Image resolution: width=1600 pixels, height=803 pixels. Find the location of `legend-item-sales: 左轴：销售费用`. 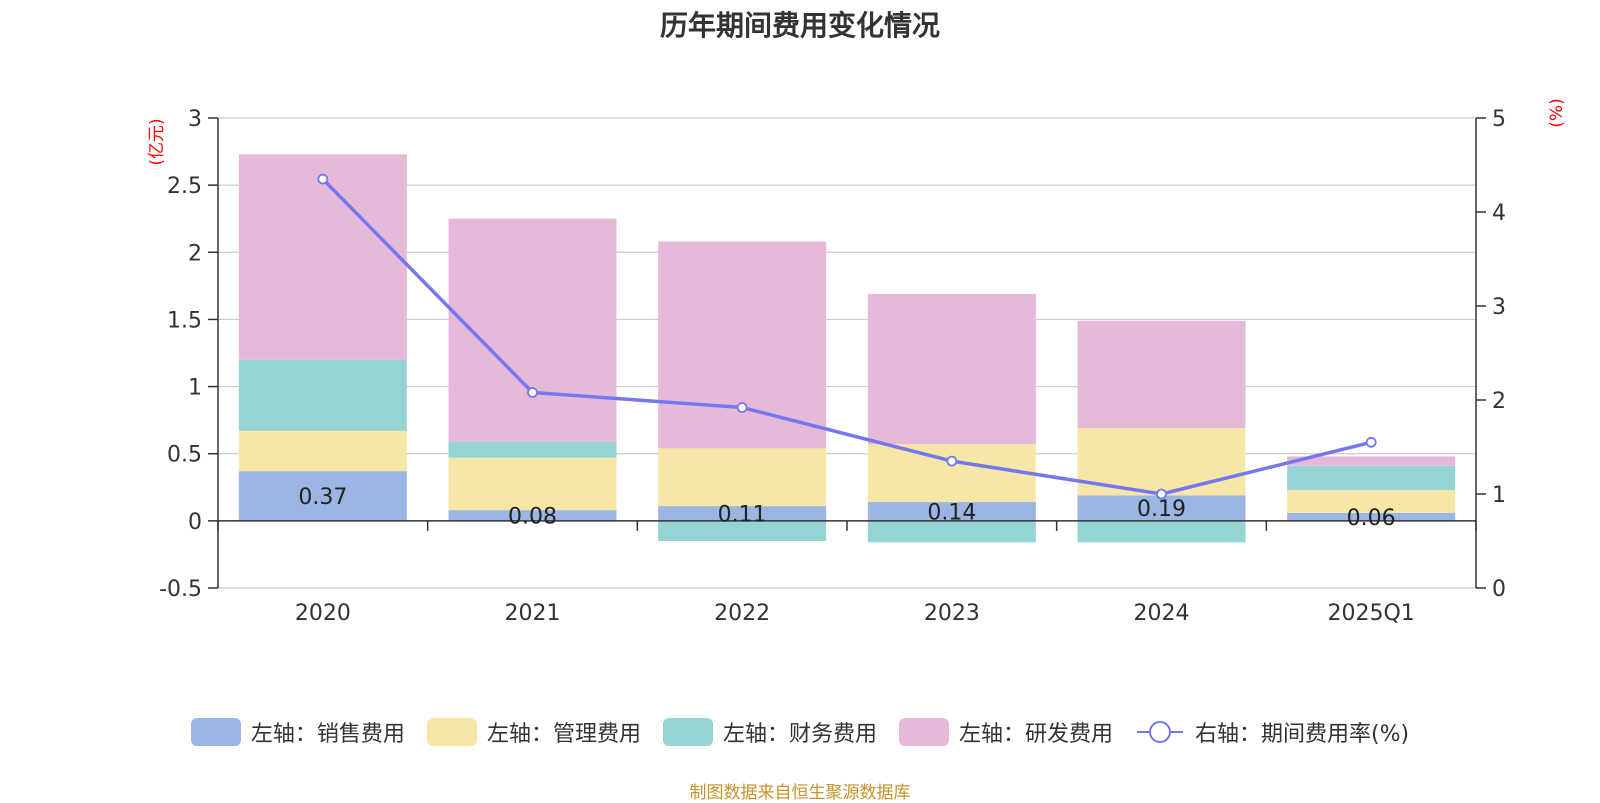

legend-item-sales: 左轴：销售费用 is located at coordinates (297, 732).